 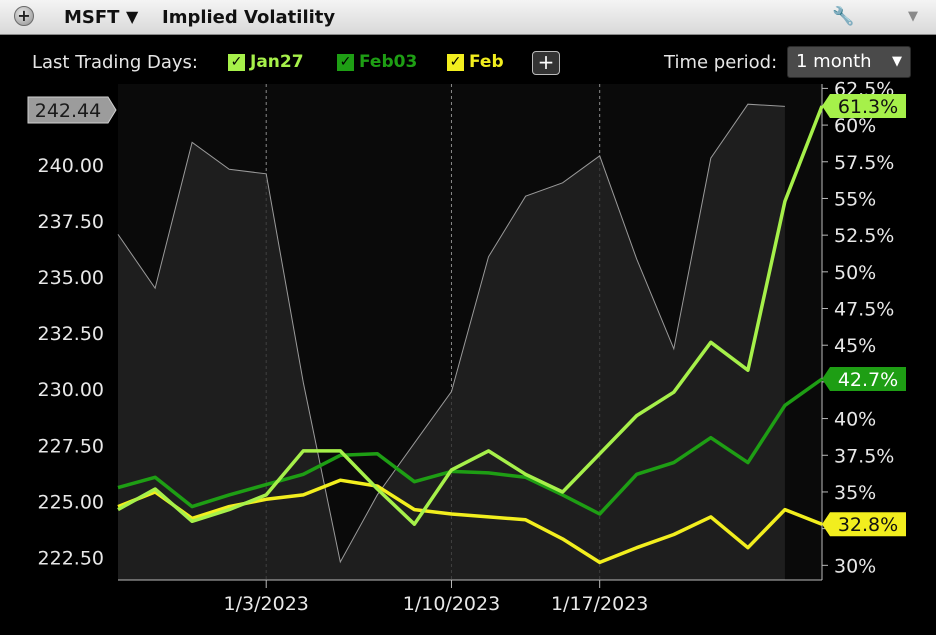 What do you see at coordinates (71, 334) in the screenshot?
I see `left-tick-label: 232.50` at bounding box center [71, 334].